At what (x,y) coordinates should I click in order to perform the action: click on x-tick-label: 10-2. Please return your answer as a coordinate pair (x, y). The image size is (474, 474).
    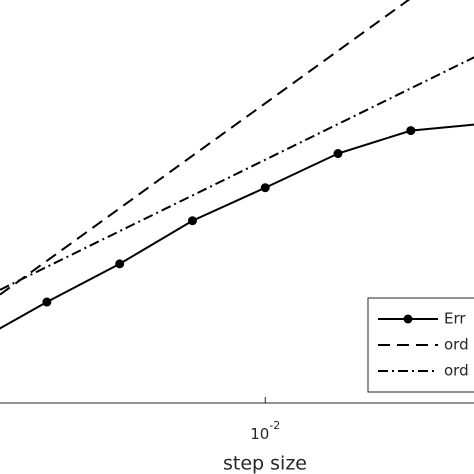
    Looking at the image, I should click on (265, 431).